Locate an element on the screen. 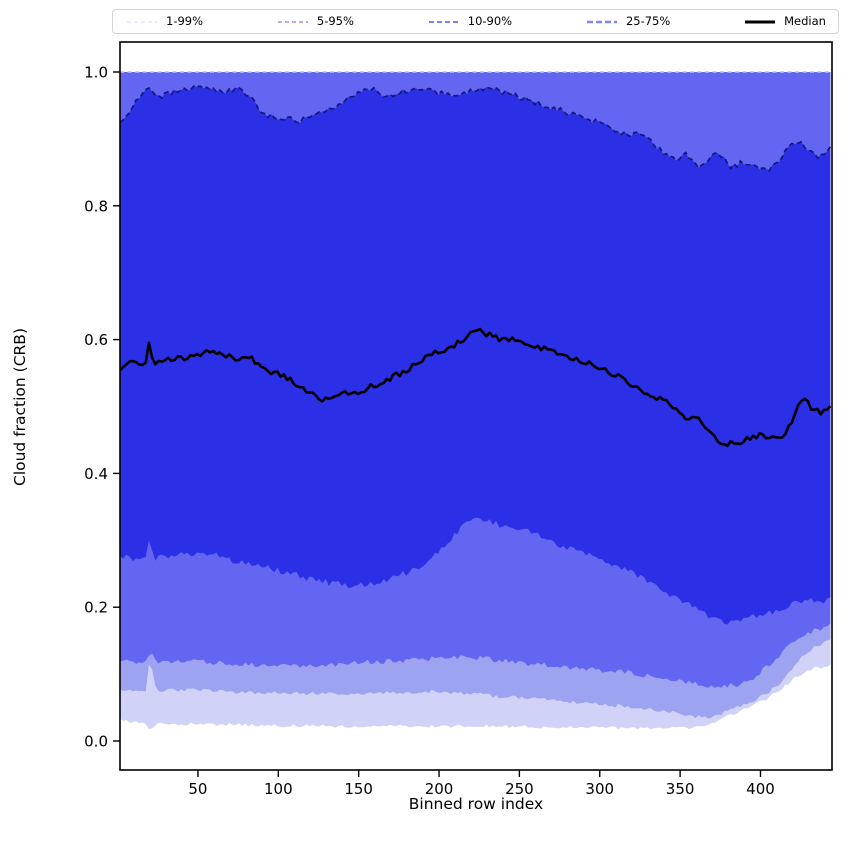  legend-item-10-90: 10-90% is located at coordinates (470, 20).